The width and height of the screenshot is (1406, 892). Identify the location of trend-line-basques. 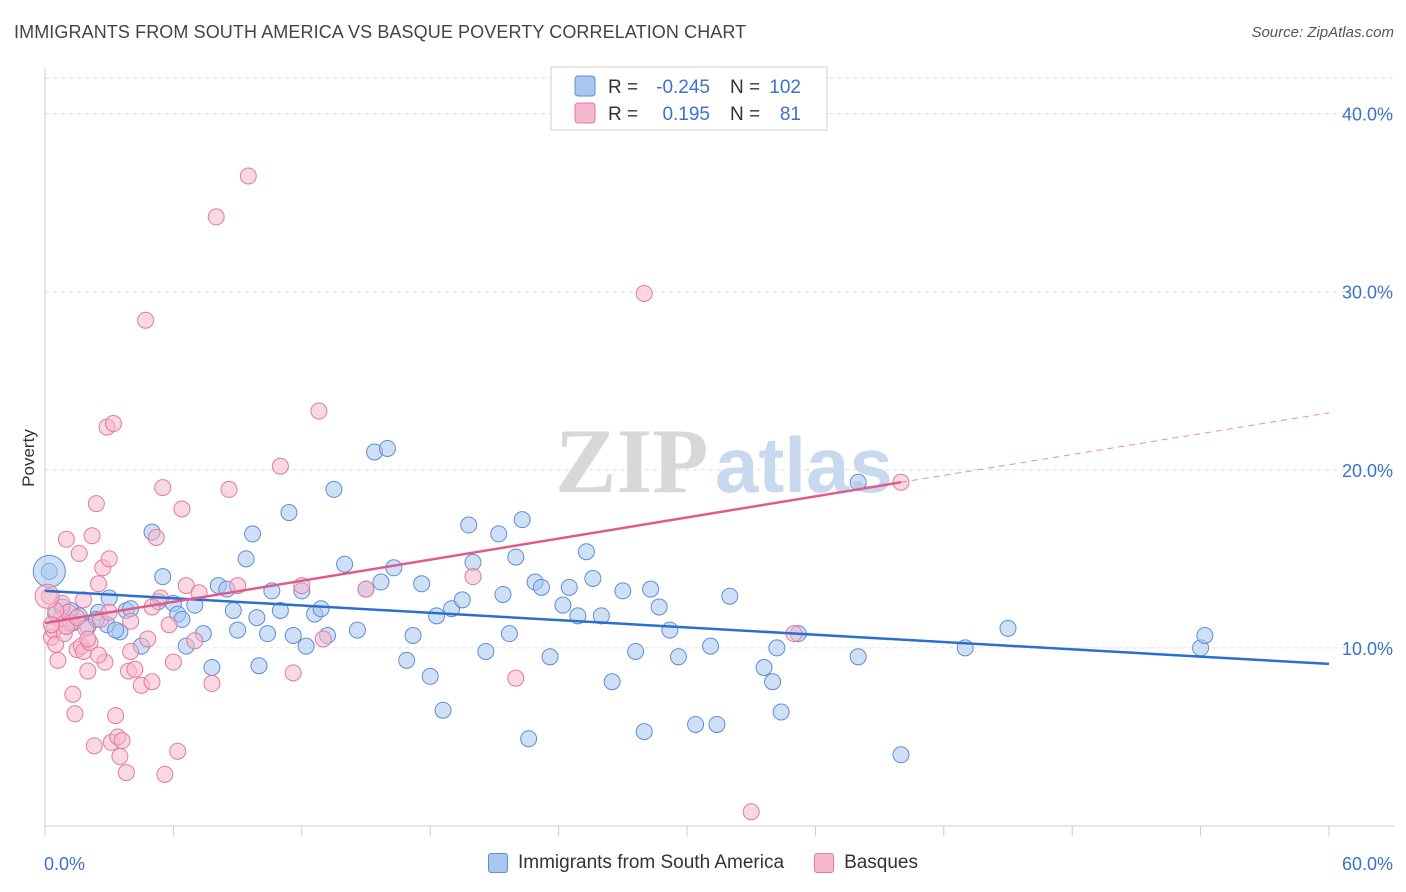
(473, 553).